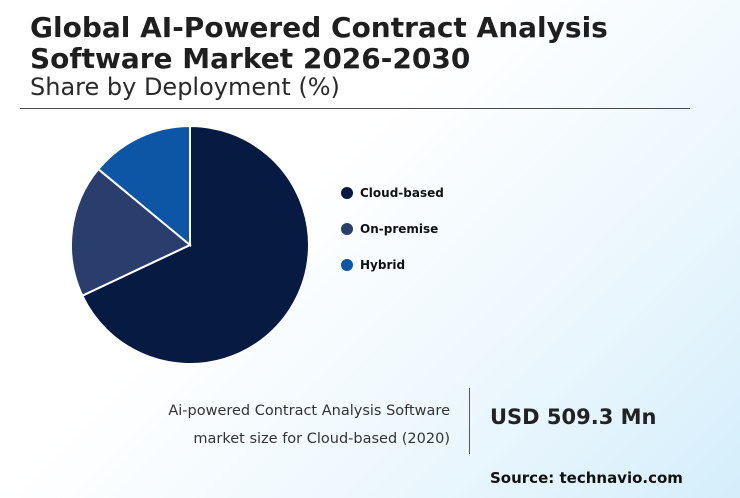 This screenshot has height=498, width=740. I want to click on legend-swatch-cloud-based, so click(347, 193).